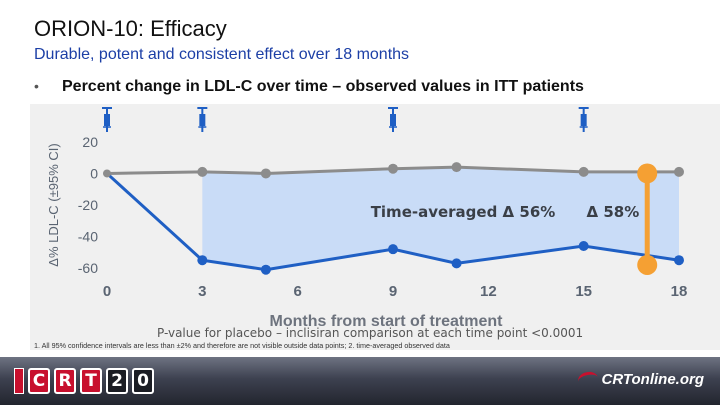 Image resolution: width=720 pixels, height=405 pixels. I want to click on time-averaged-annotation: Time-averaged Δ 56%, so click(463, 212).